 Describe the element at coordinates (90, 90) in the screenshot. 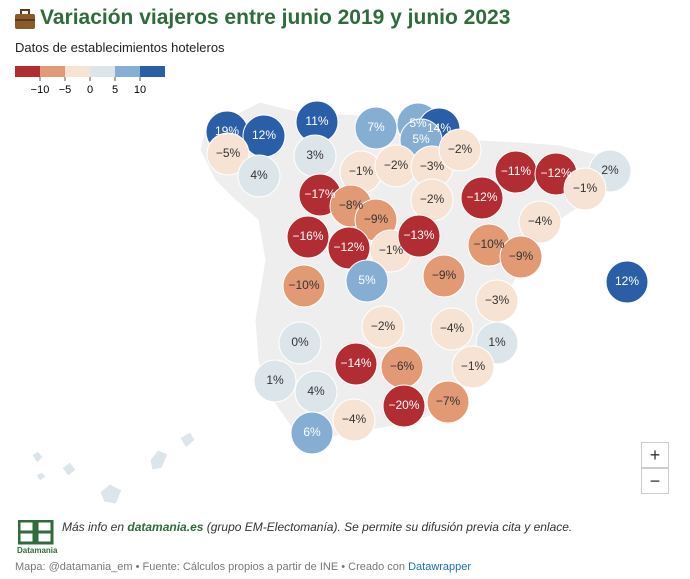

I see `legend-label: 0` at that location.